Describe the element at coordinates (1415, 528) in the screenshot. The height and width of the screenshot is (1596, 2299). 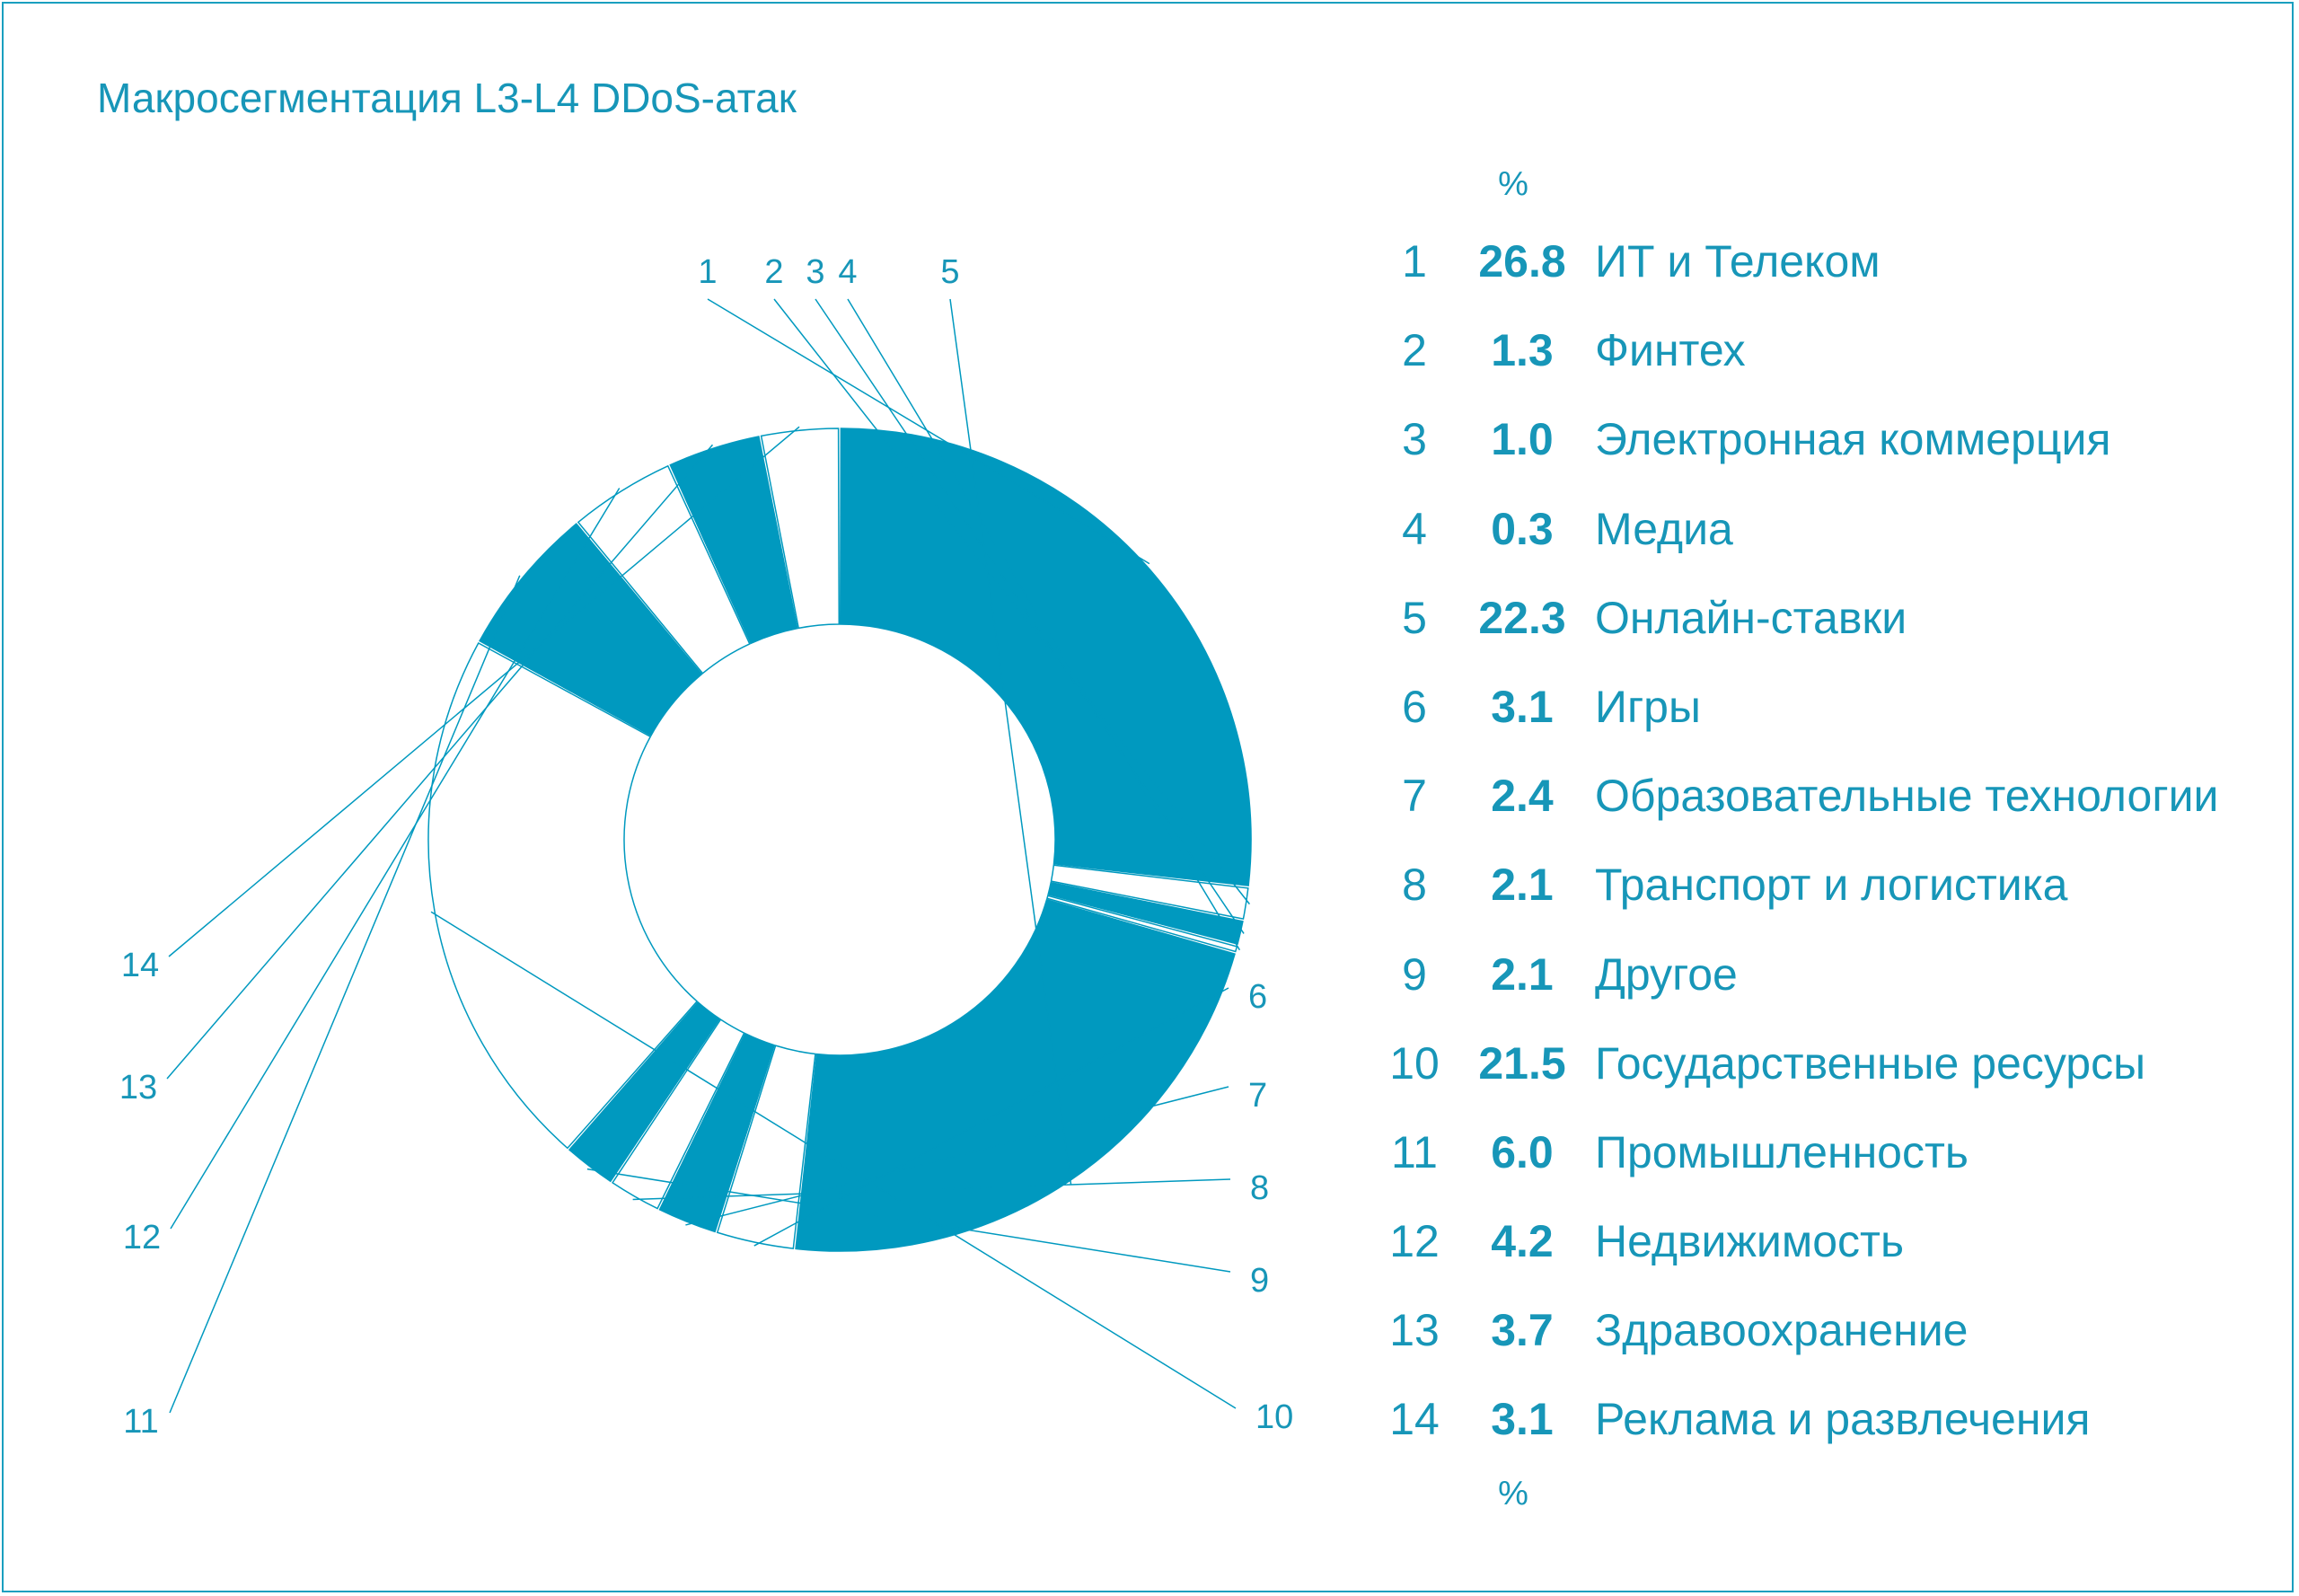
I see `legend-item-number: 4` at that location.